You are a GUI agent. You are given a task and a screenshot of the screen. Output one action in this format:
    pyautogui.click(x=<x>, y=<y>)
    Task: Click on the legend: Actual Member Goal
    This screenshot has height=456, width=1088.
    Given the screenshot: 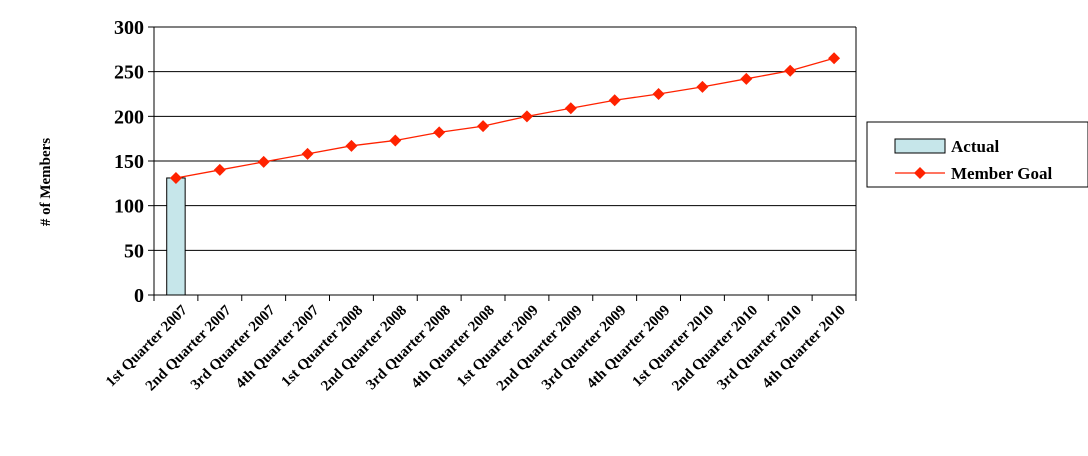 What is the action you would take?
    pyautogui.click(x=977, y=154)
    